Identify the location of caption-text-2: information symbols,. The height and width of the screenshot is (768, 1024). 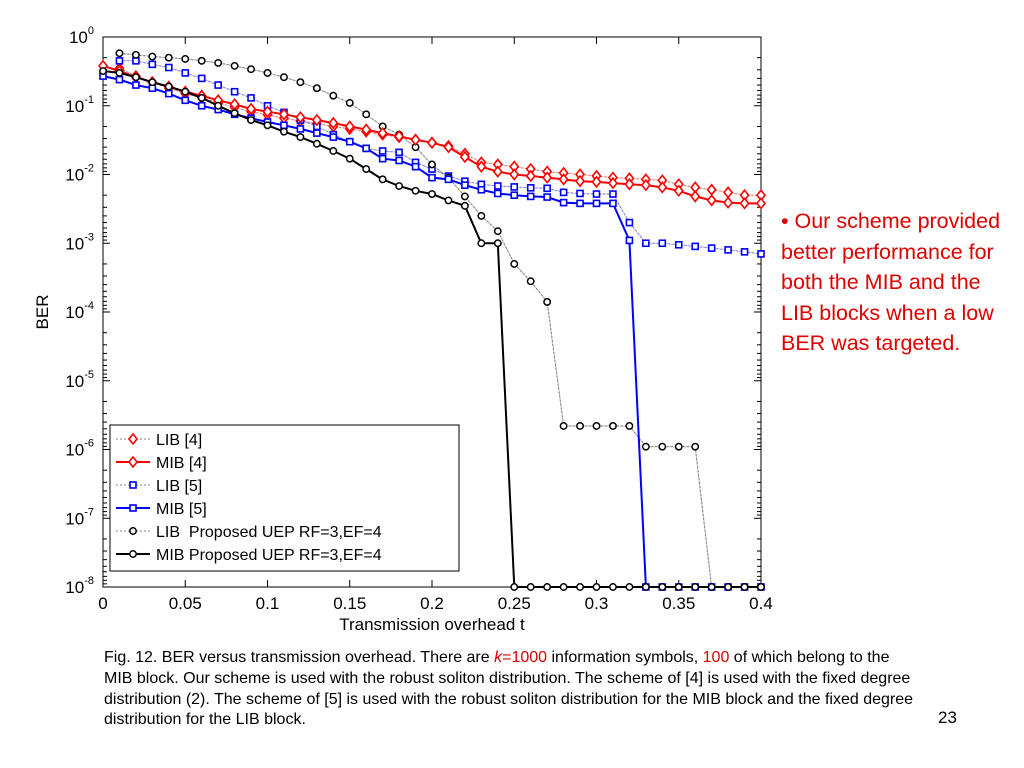
(625, 657).